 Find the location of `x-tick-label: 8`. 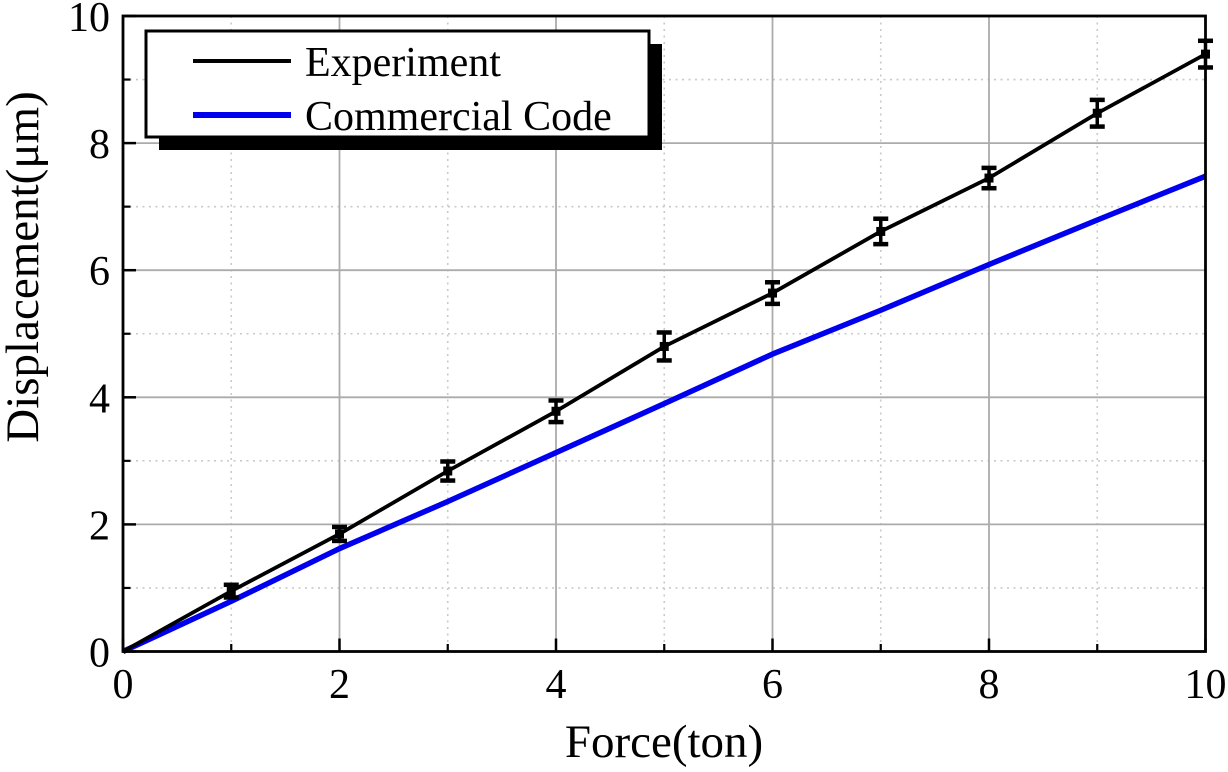

x-tick-label: 8 is located at coordinates (989, 685).